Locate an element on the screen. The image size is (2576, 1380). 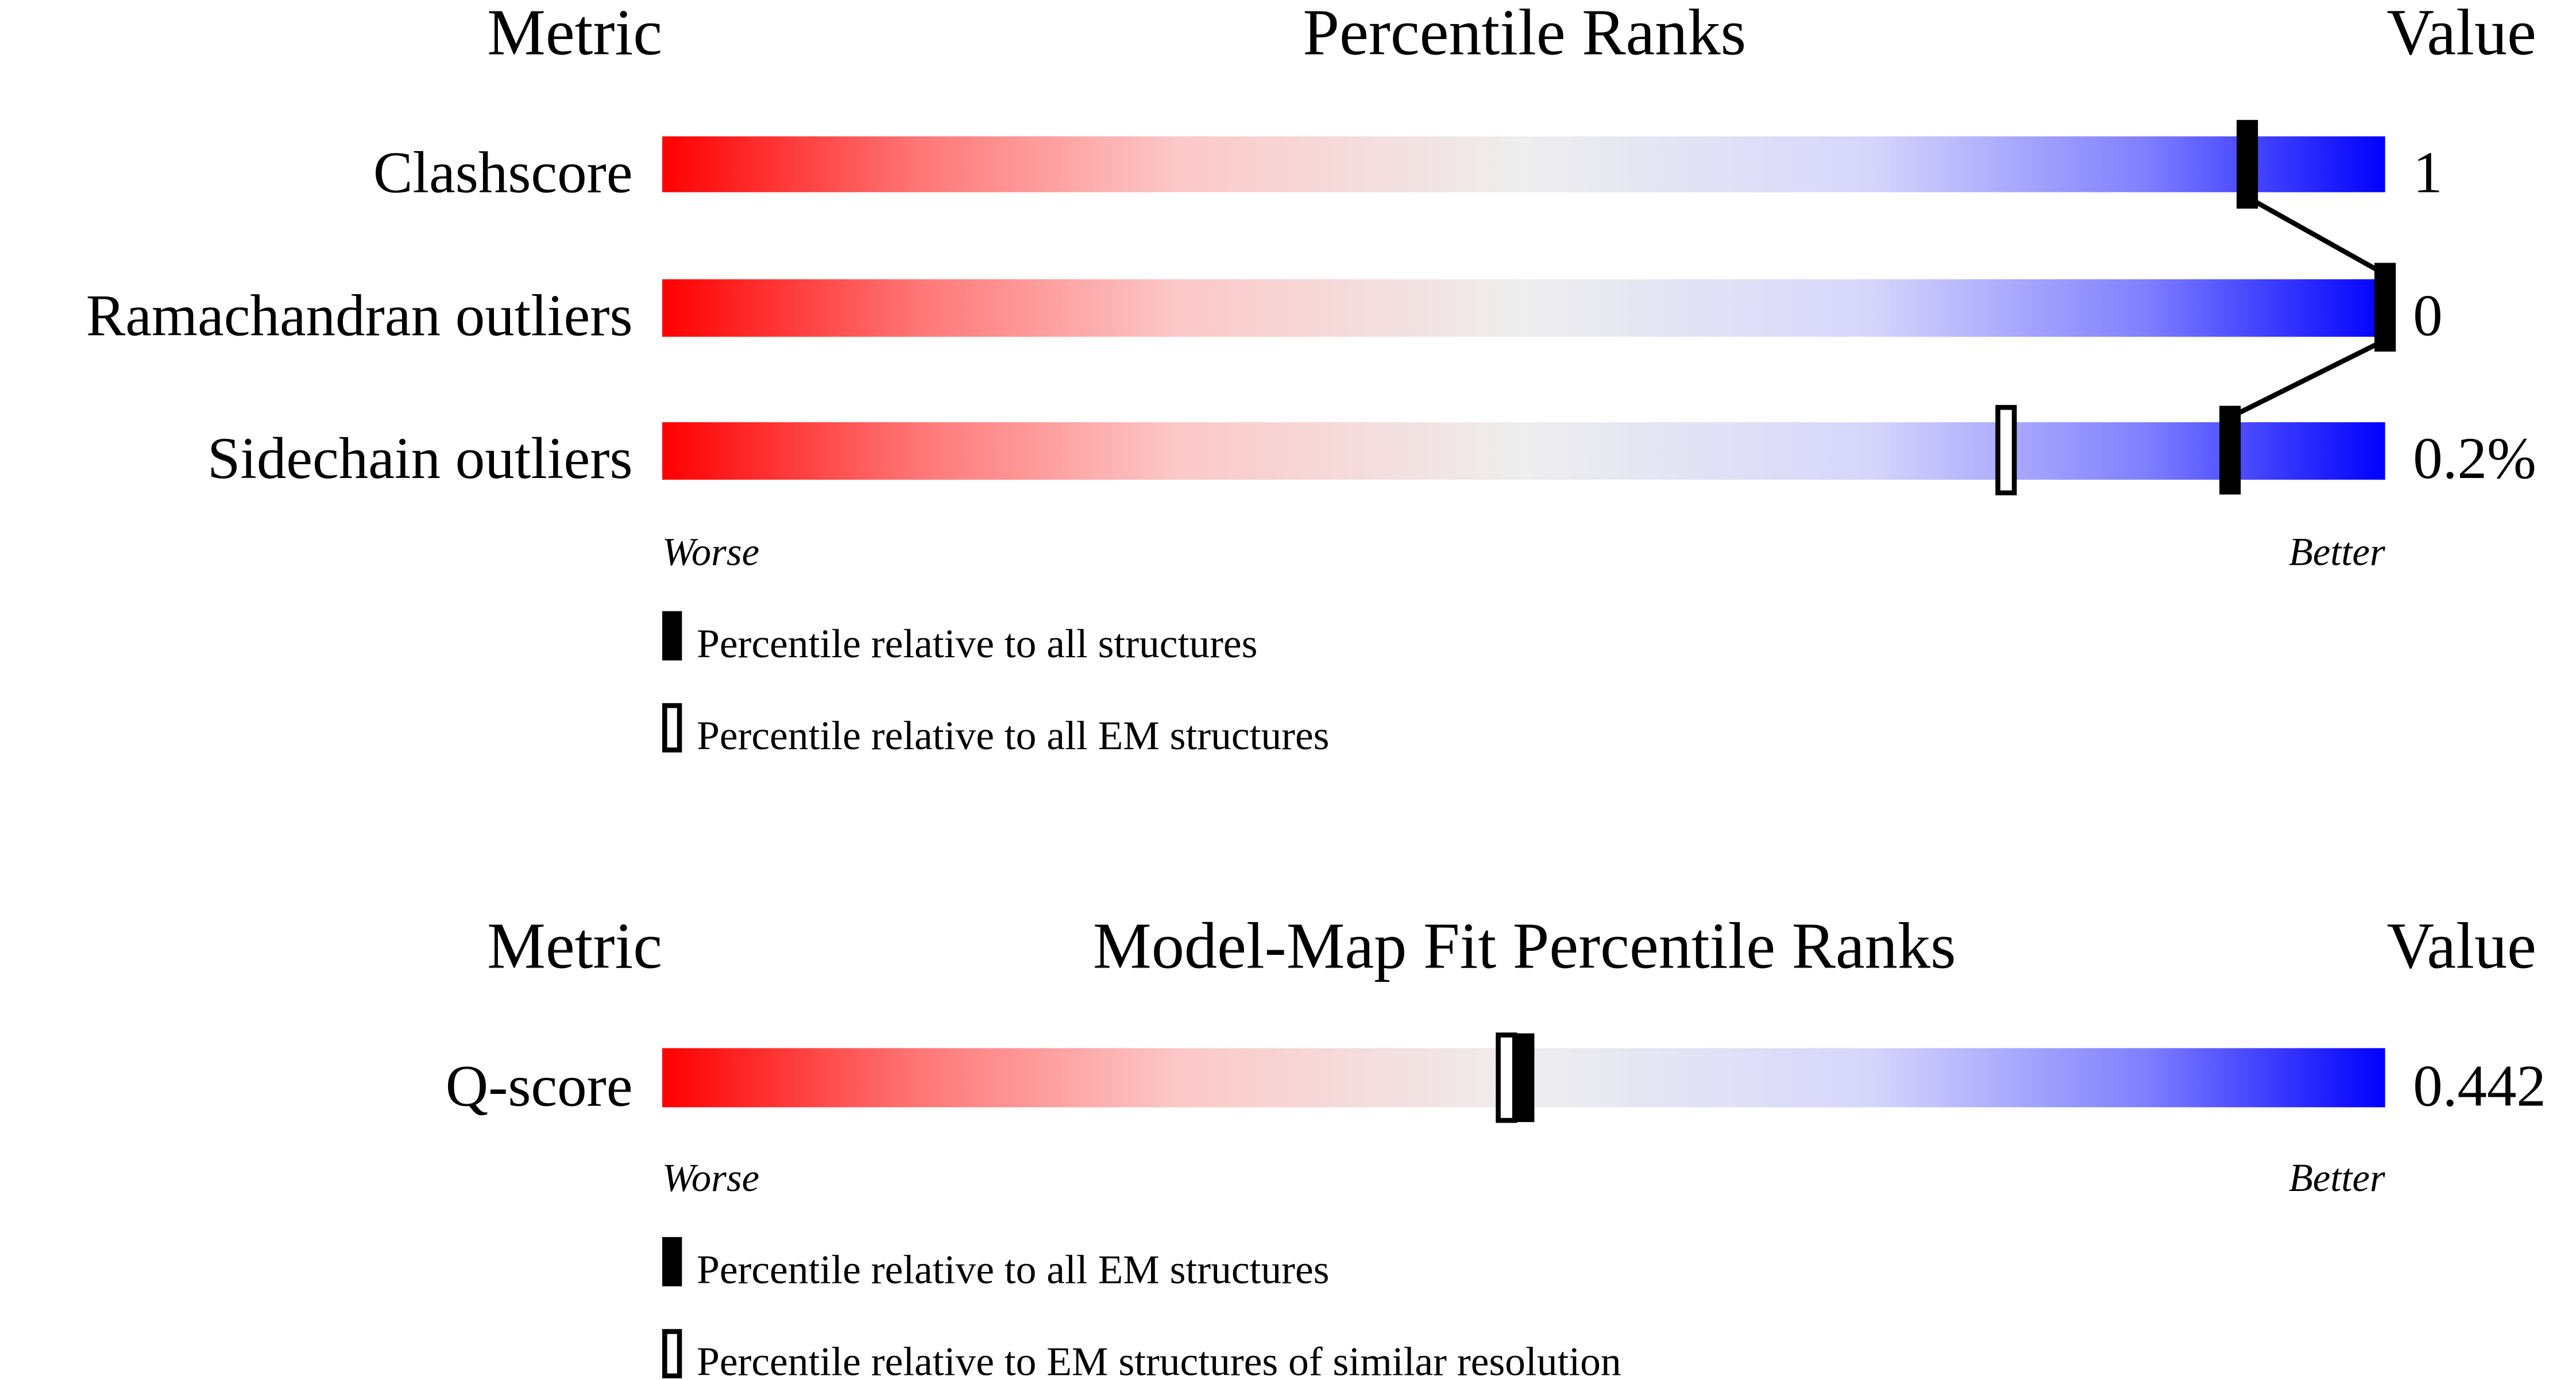
row-label: Q-score is located at coordinates (539, 1086).